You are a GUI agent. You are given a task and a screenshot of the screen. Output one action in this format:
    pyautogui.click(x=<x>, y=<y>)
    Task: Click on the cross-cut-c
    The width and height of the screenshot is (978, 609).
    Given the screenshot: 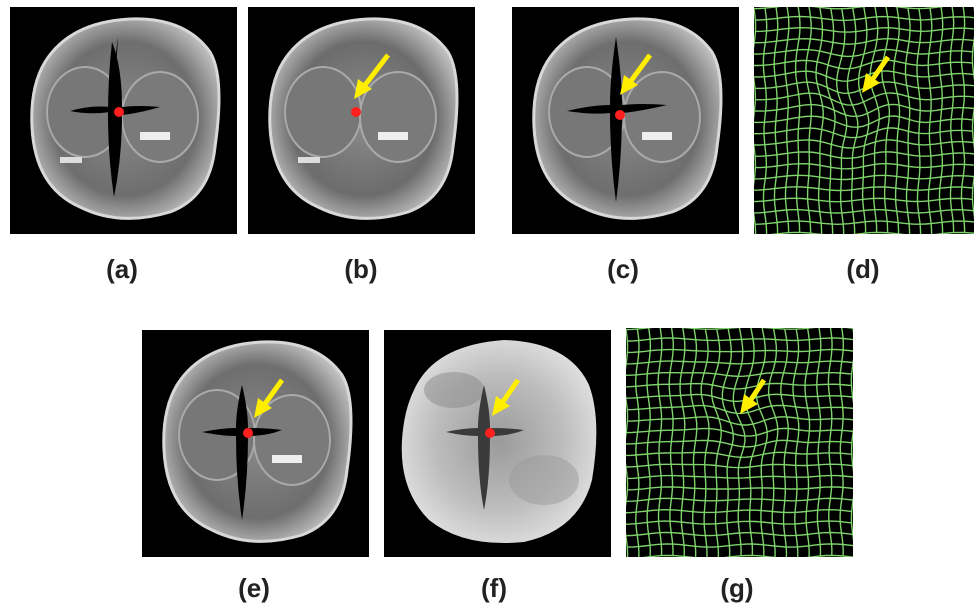 What is the action you would take?
    pyautogui.click(x=617, y=119)
    